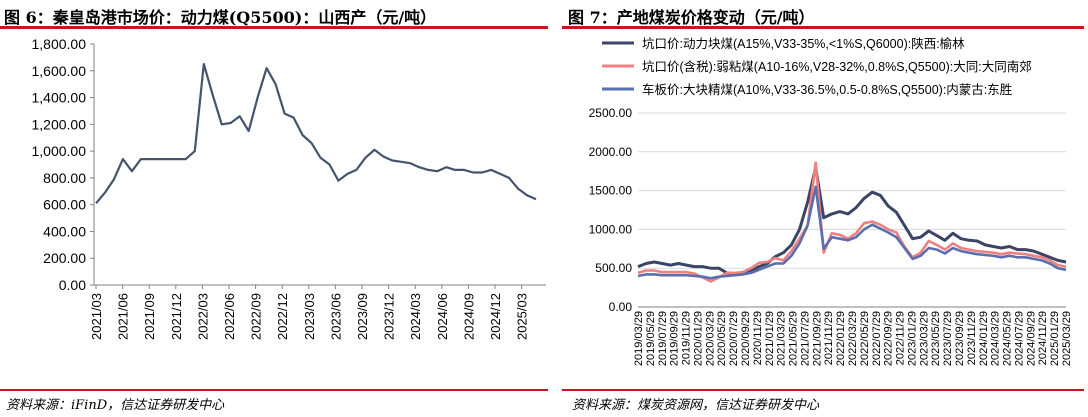  I want to click on x-tick-label: 2023/01/29, so click(912, 338).